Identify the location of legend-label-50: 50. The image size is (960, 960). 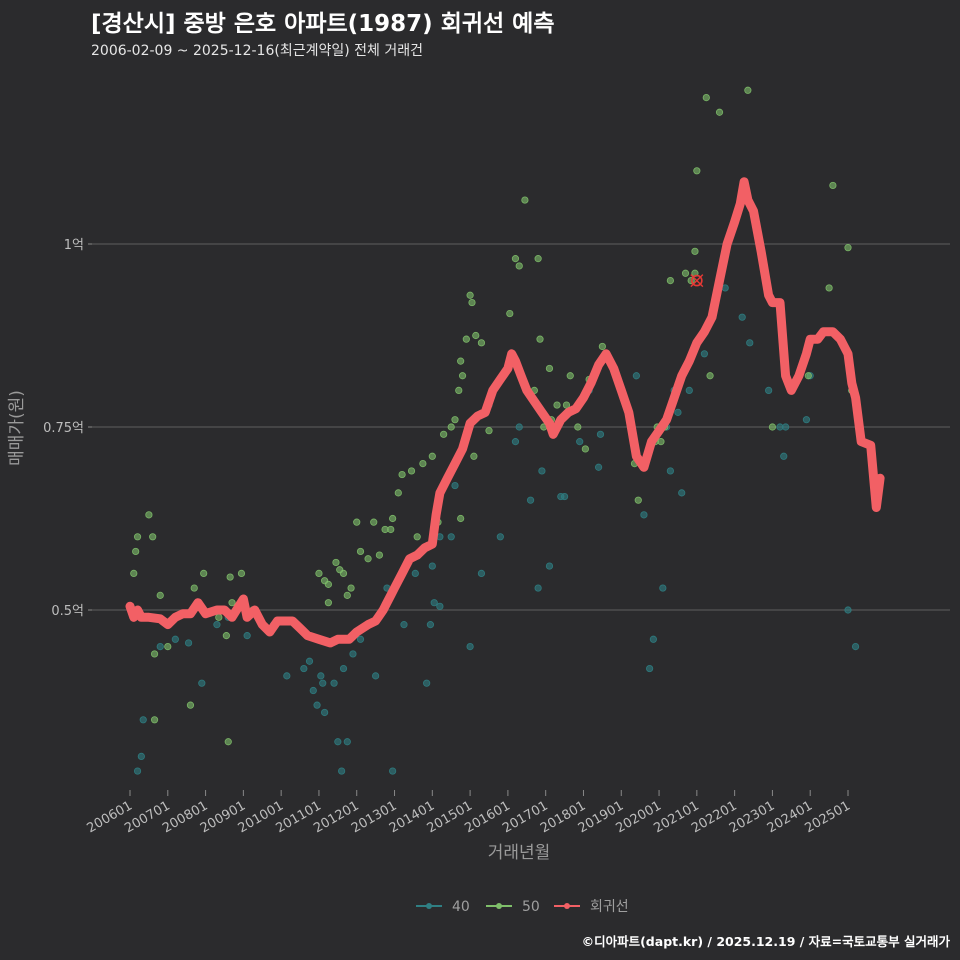
(531, 907).